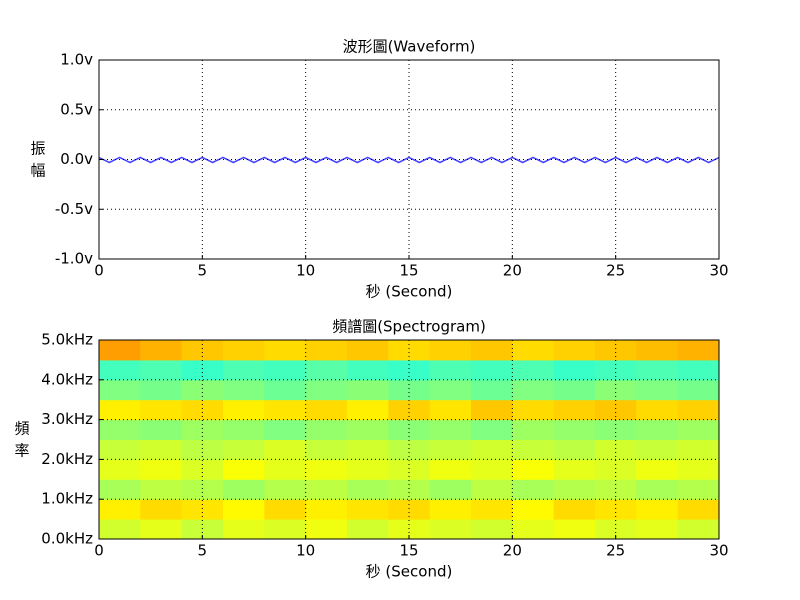 The height and width of the screenshot is (600, 800). I want to click on x-tick-label: 5, so click(203, 551).